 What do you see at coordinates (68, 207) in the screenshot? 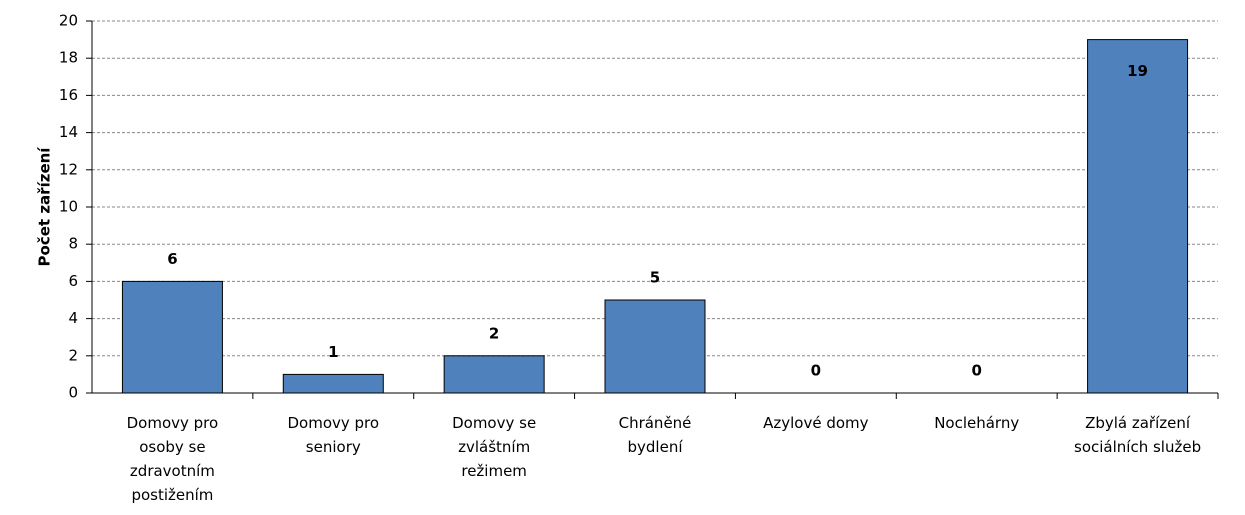
I see `y-tick-label: 10` at bounding box center [68, 207].